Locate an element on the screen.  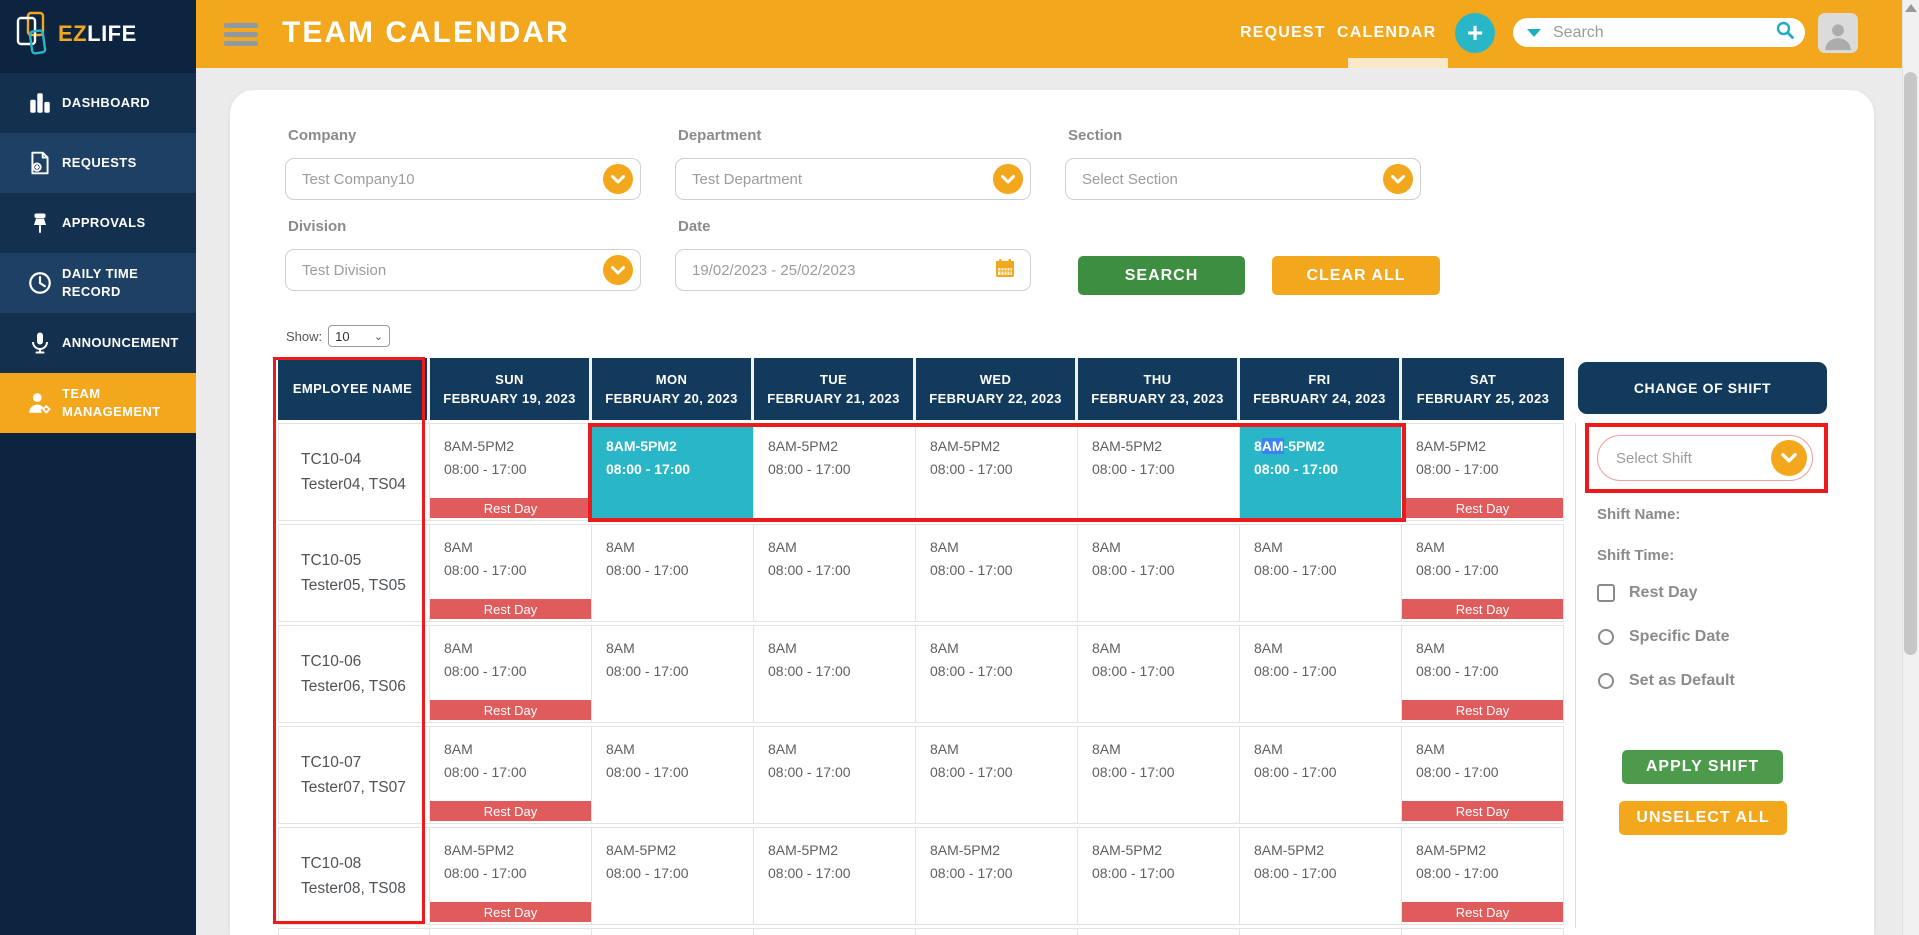
sidebar-item-team-management: TEAM MANAGEMENT is located at coordinates (98, 403).